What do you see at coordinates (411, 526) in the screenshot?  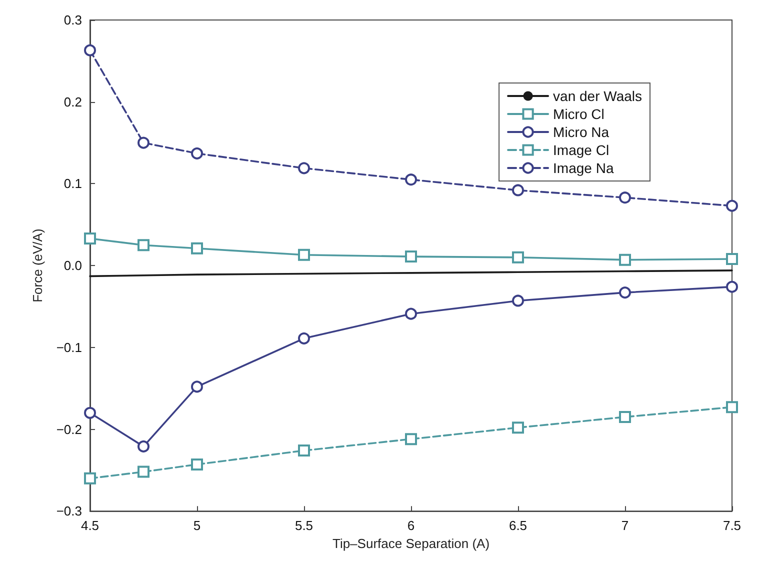 I see `x-tick-label: 6` at bounding box center [411, 526].